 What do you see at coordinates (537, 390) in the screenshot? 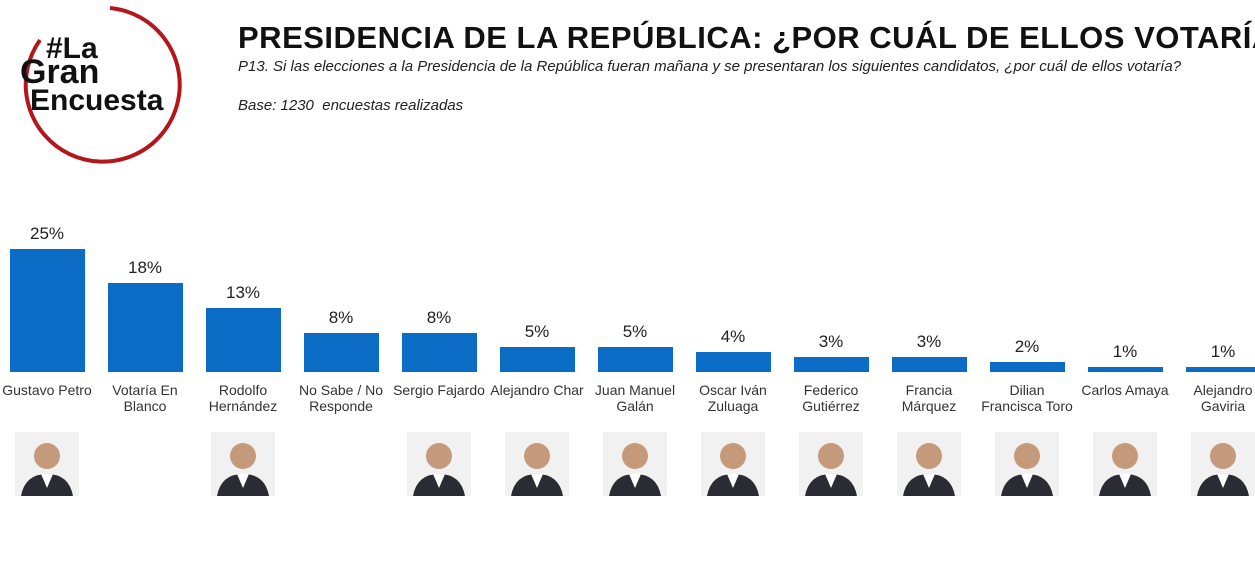
I see `category-label: Alejandro Char` at bounding box center [537, 390].